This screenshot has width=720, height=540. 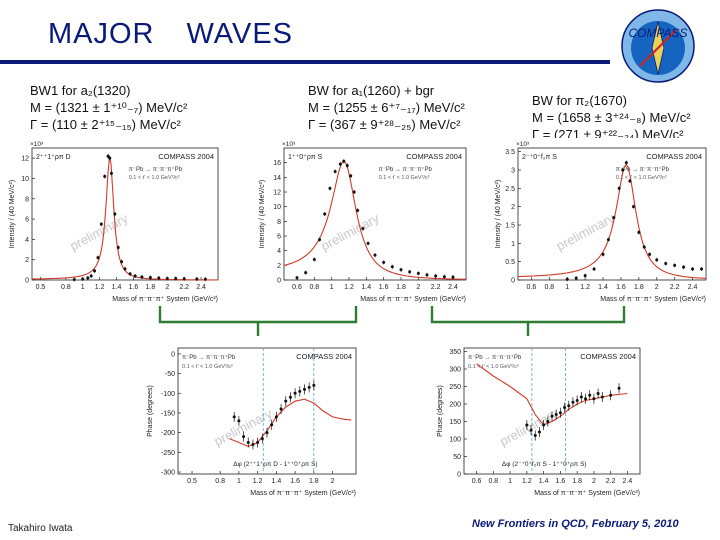 I want to click on phase-label: Δφ (2⁻⁺0⁺f₂π S - 1⁺⁺0⁺ρπ S), so click(x=544, y=464).